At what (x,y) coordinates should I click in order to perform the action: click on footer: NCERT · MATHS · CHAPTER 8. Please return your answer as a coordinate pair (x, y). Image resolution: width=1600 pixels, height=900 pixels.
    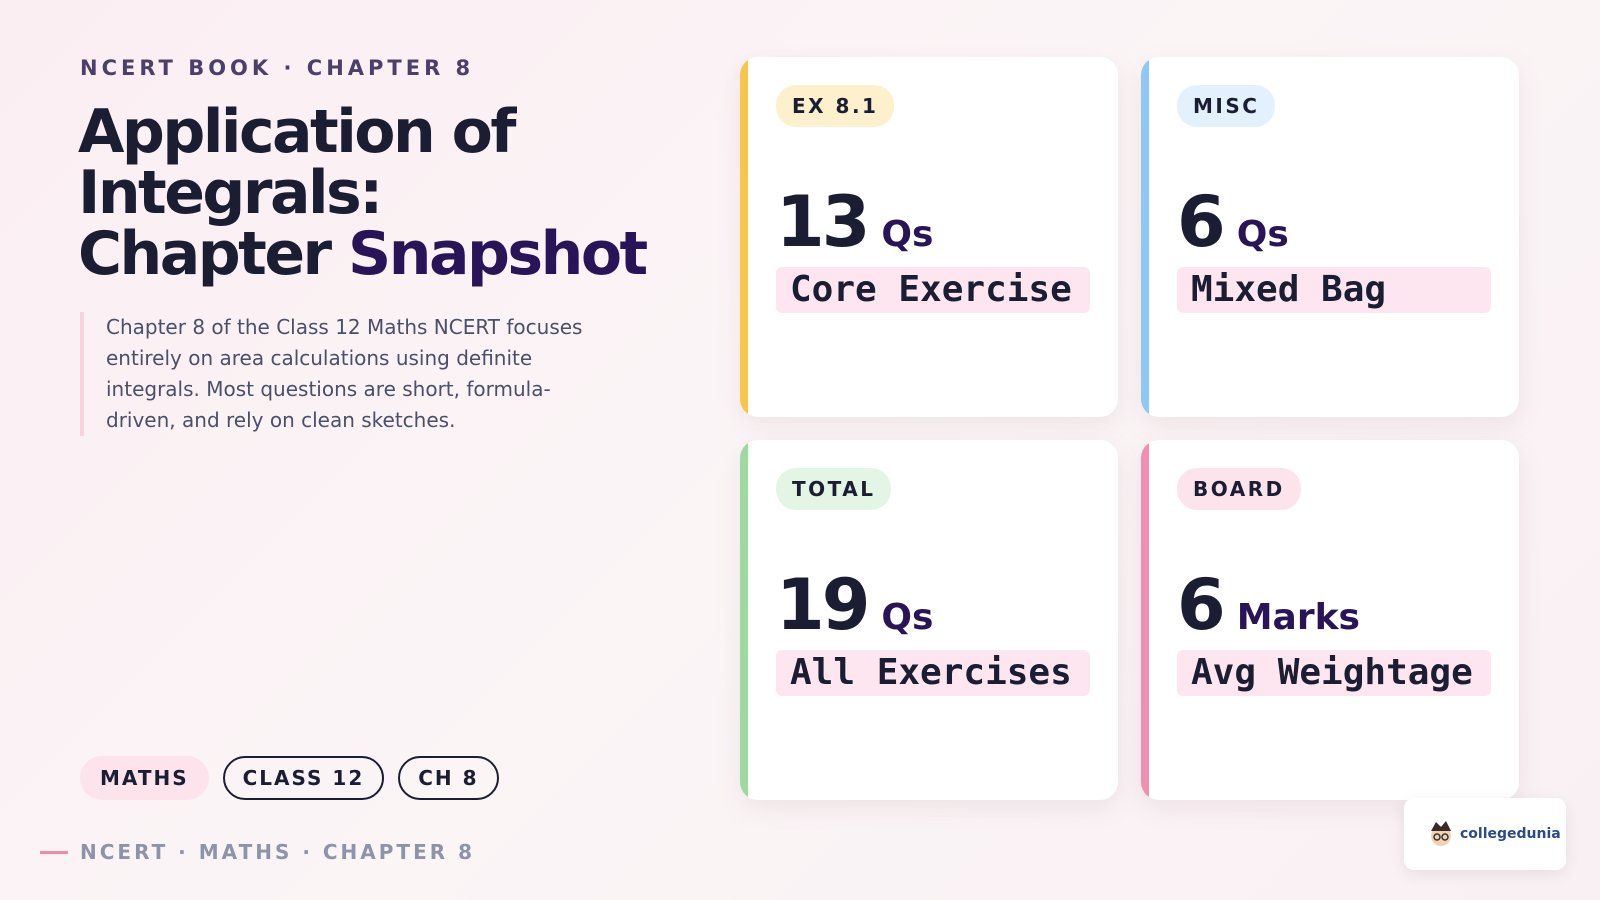
    Looking at the image, I should click on (257, 852).